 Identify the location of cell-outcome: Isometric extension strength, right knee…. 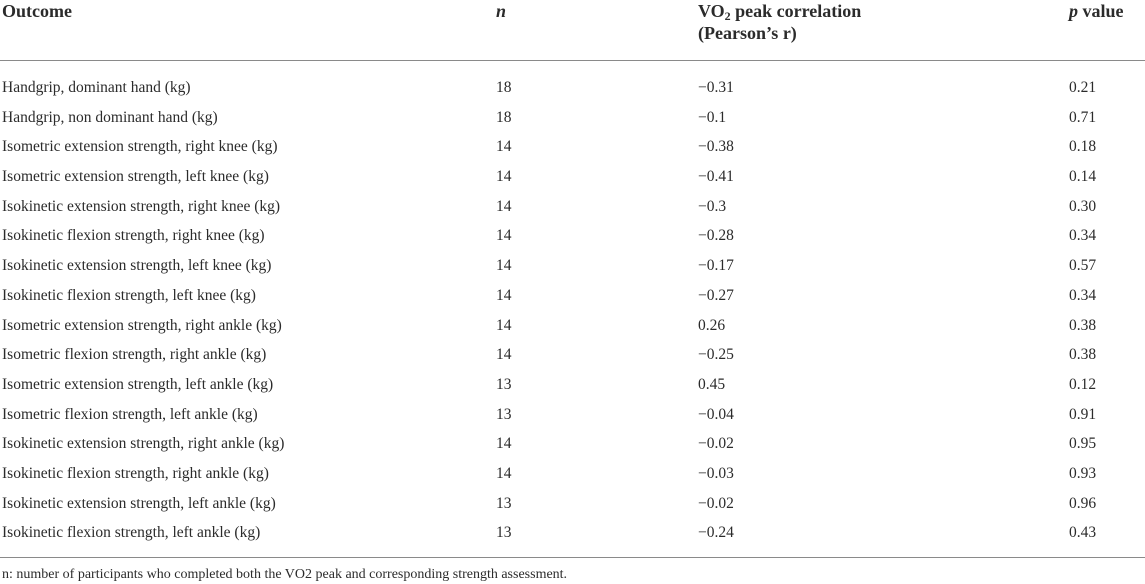
(140, 147).